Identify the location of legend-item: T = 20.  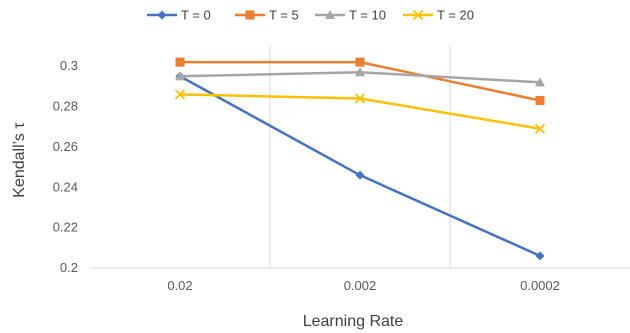
(438, 15).